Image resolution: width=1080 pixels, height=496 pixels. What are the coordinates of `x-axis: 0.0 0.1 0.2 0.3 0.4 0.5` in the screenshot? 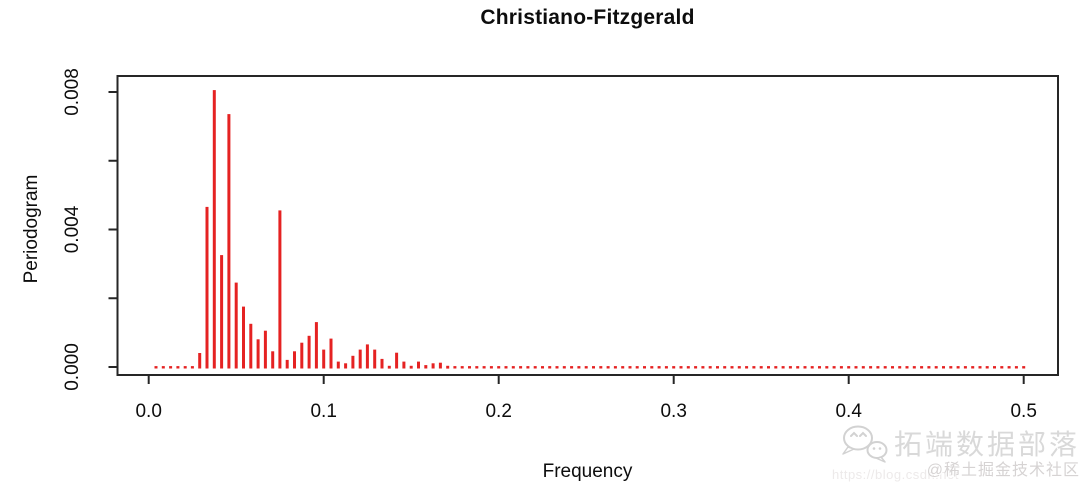 It's located at (586, 398).